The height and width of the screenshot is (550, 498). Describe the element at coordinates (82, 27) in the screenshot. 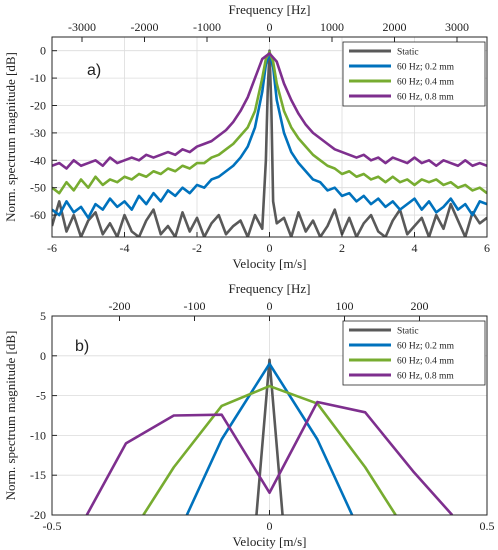

I see `top-x-tick-label: -3000` at that location.